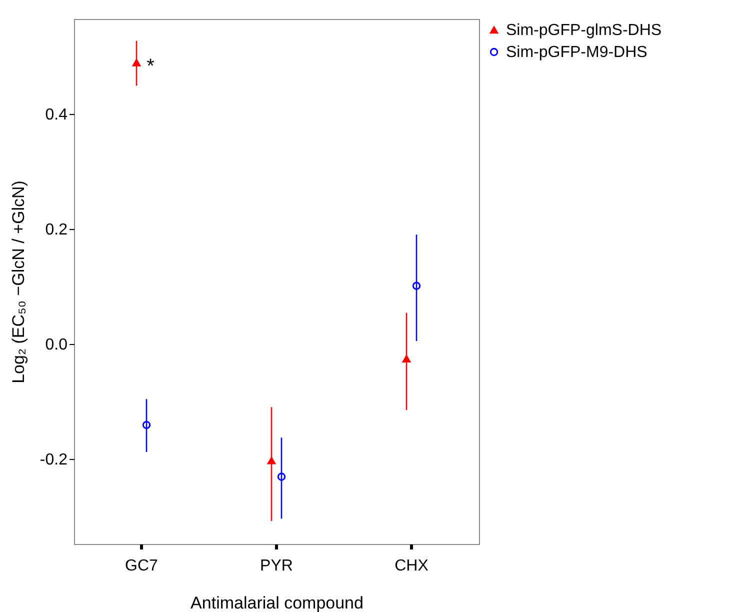 The height and width of the screenshot is (612, 734). Describe the element at coordinates (277, 603) in the screenshot. I see `x-axis-title: Antimalarial compound` at that location.